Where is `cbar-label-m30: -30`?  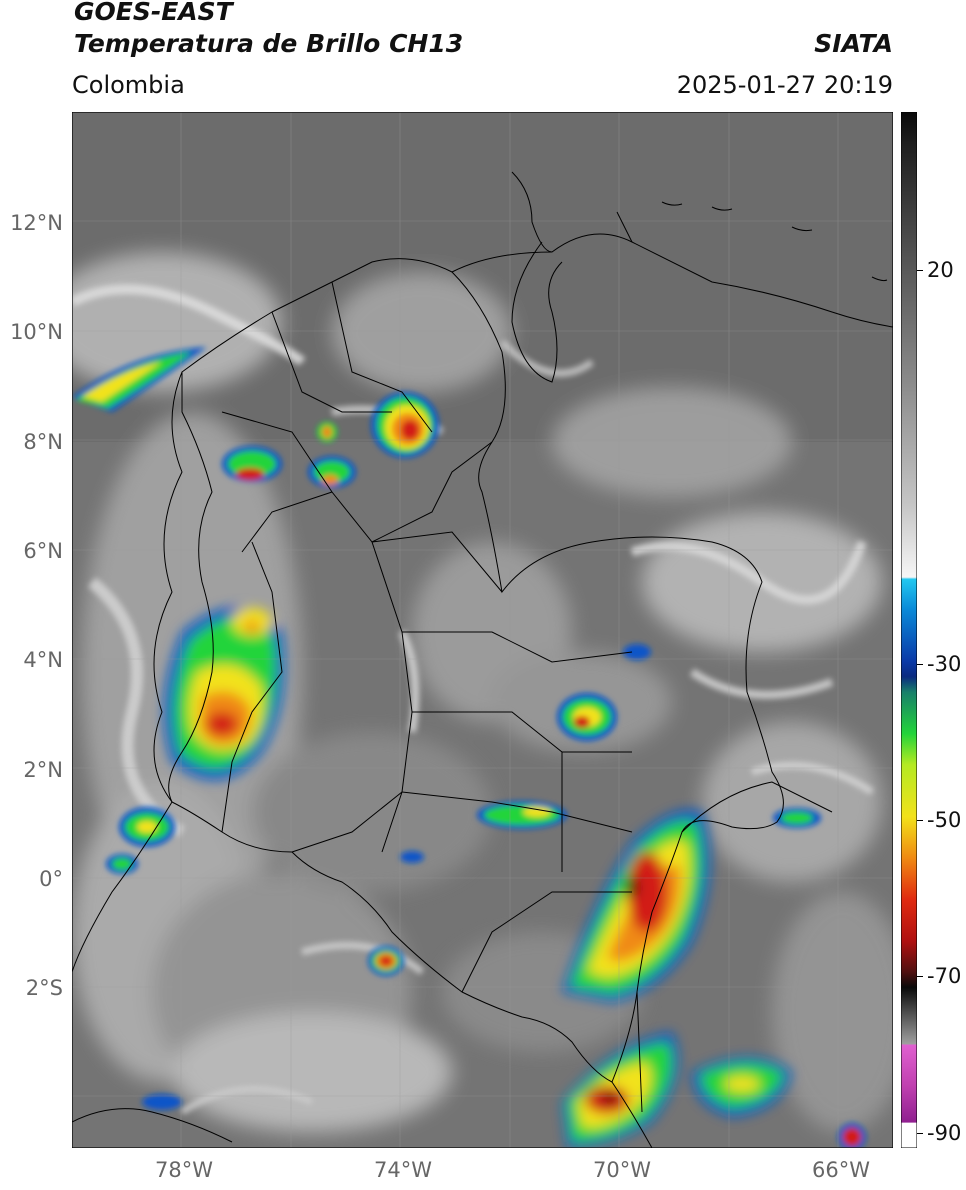 cbar-label-m30: -30 is located at coordinates (944, 664).